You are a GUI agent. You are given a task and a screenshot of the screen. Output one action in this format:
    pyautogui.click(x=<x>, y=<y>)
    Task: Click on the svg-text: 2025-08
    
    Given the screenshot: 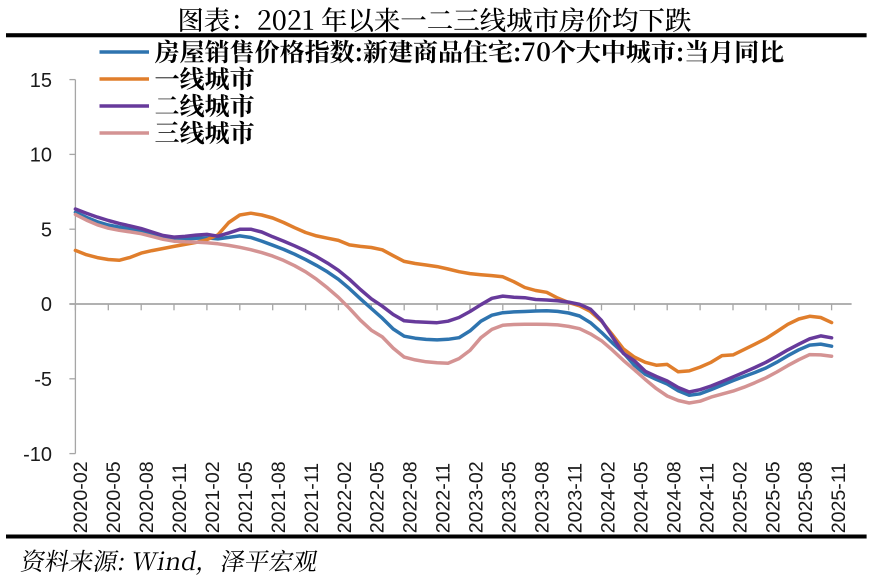 What is the action you would take?
    pyautogui.click(x=806, y=497)
    